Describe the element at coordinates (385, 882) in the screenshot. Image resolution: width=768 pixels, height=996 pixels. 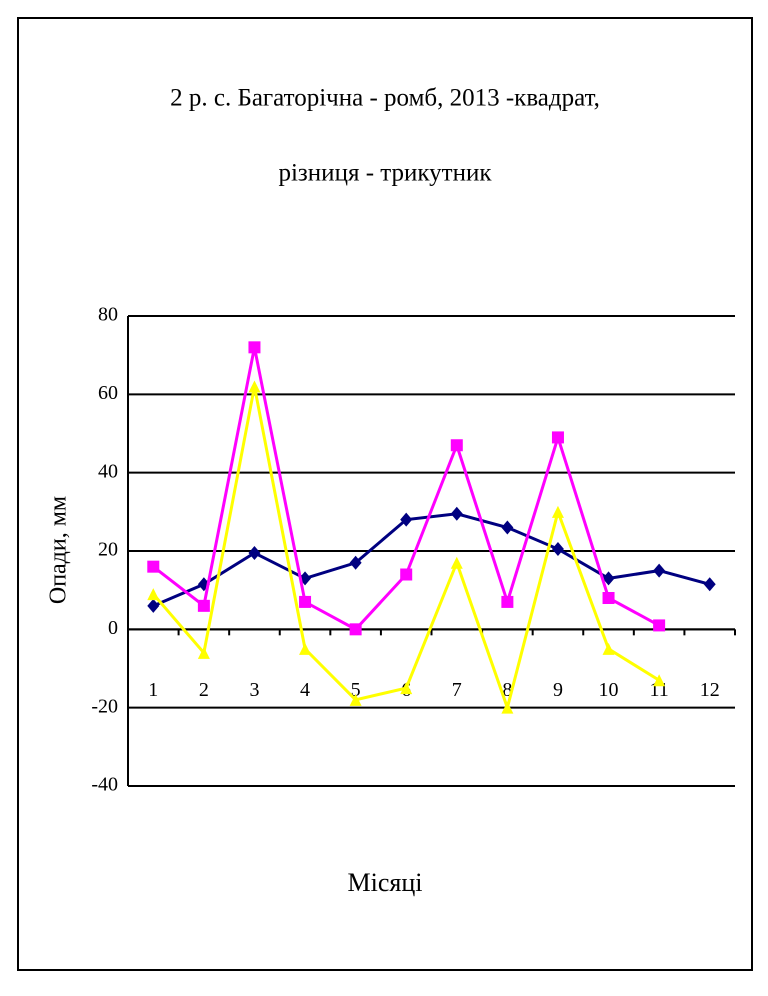
I see `x-axis-title: Місяці` at that location.